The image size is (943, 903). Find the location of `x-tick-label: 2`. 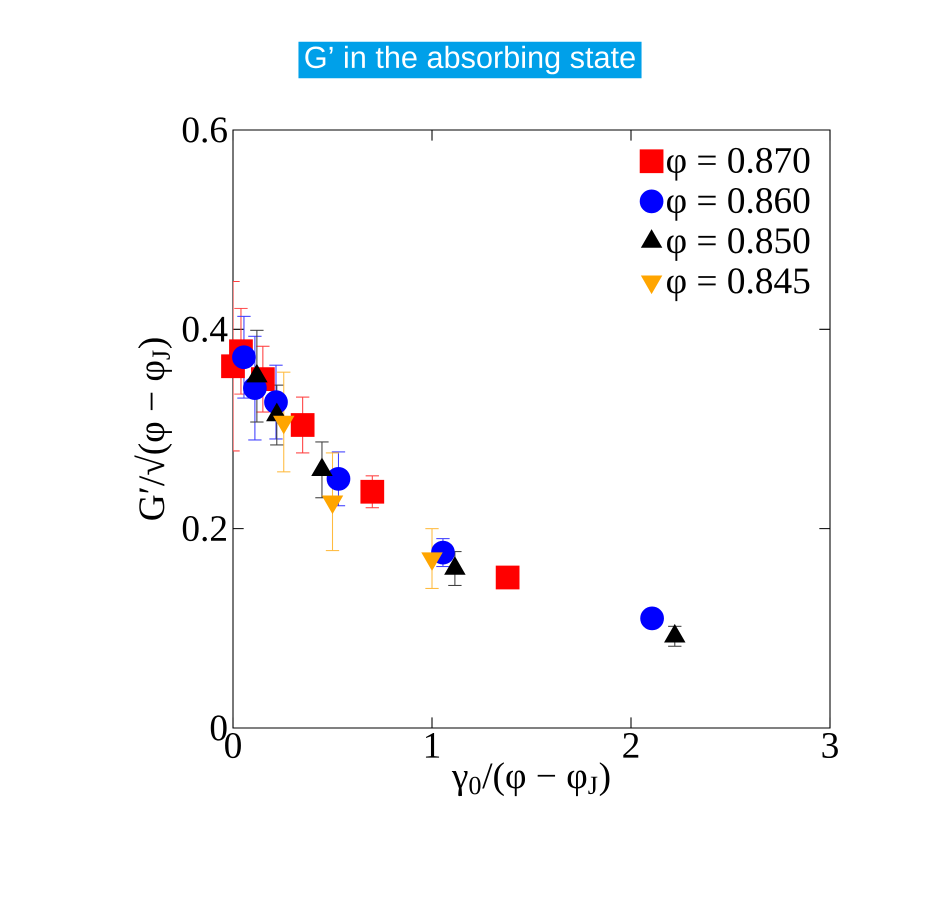

x-tick-label: 2 is located at coordinates (630, 745).